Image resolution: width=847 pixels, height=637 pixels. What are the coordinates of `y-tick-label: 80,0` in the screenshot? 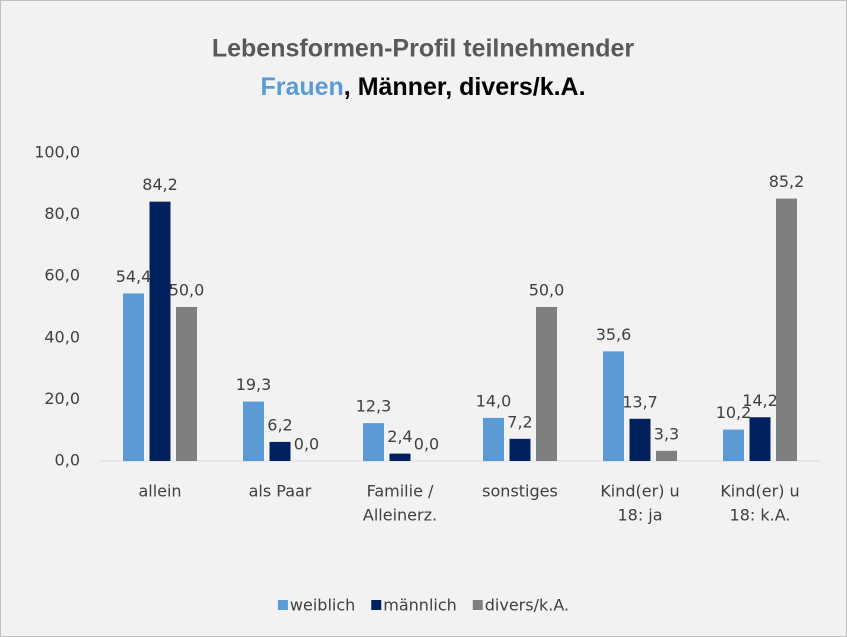 It's located at (62, 213).